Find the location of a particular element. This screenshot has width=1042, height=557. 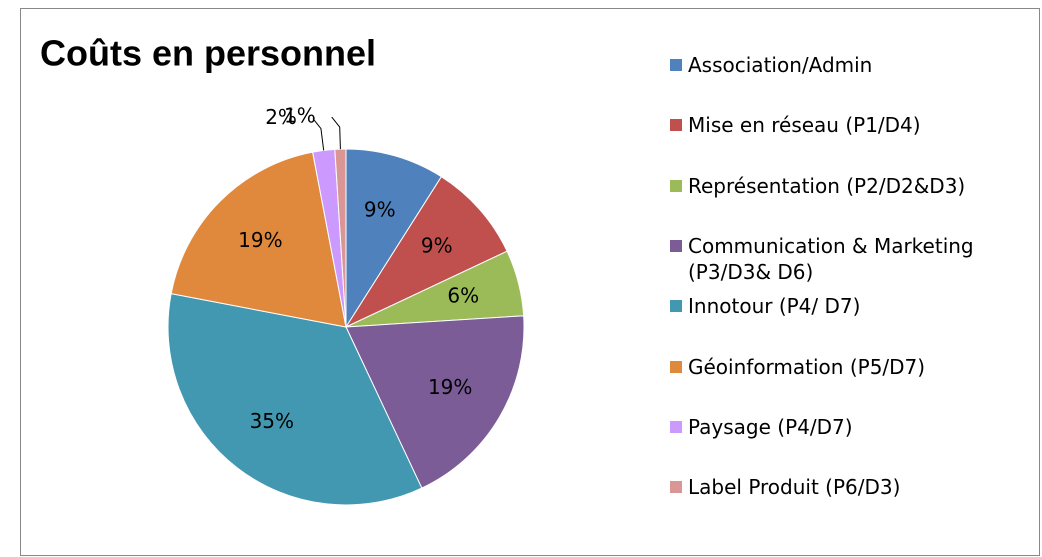

data-label: 6% is located at coordinates (463, 295).